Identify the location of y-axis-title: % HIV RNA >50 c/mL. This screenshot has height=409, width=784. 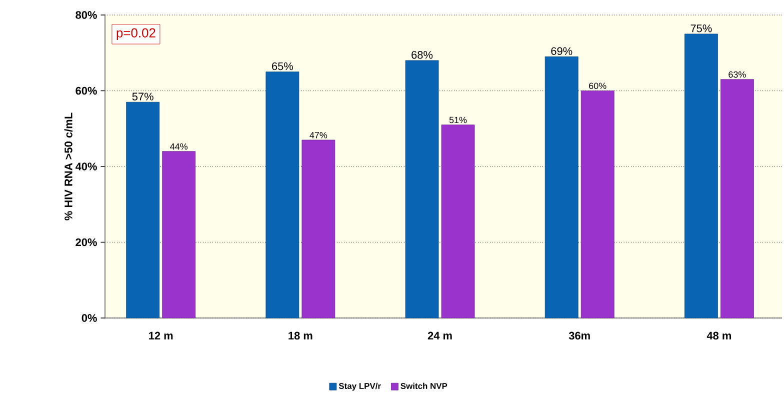
(68, 166).